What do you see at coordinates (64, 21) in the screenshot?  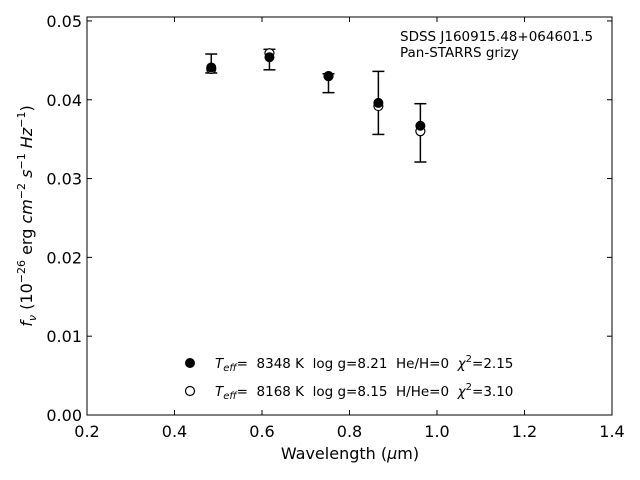 I see `y-tick-label: 0.05` at bounding box center [64, 21].